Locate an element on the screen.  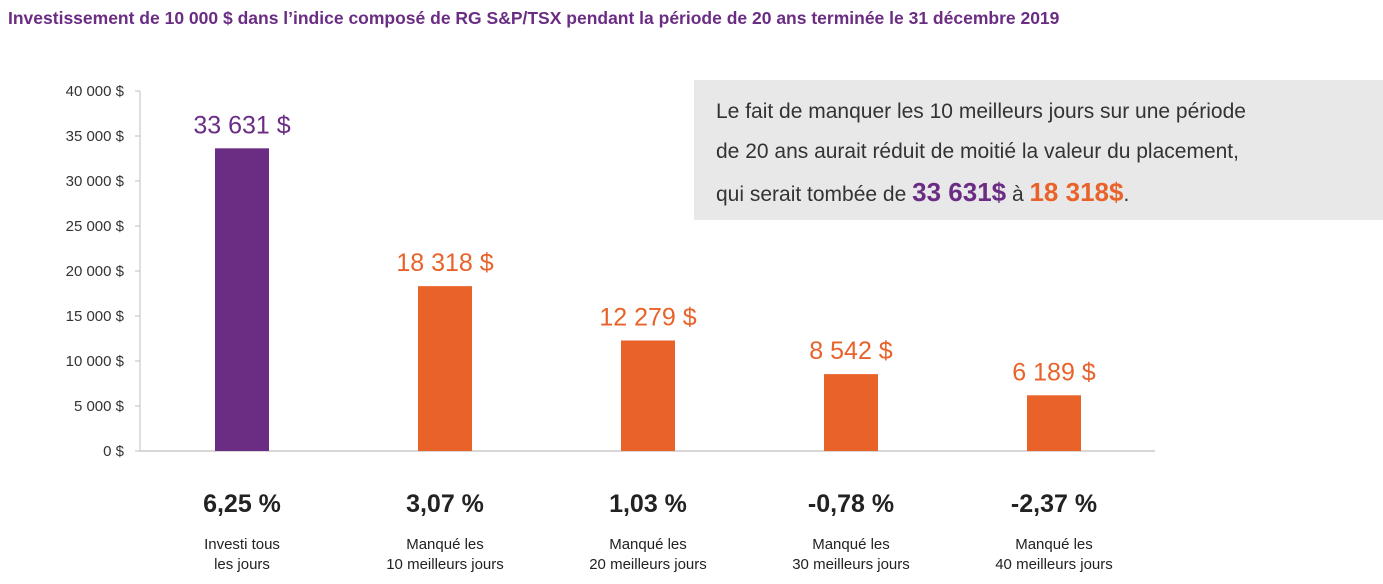
bar-value-label: 18 318 $ is located at coordinates (444, 263).